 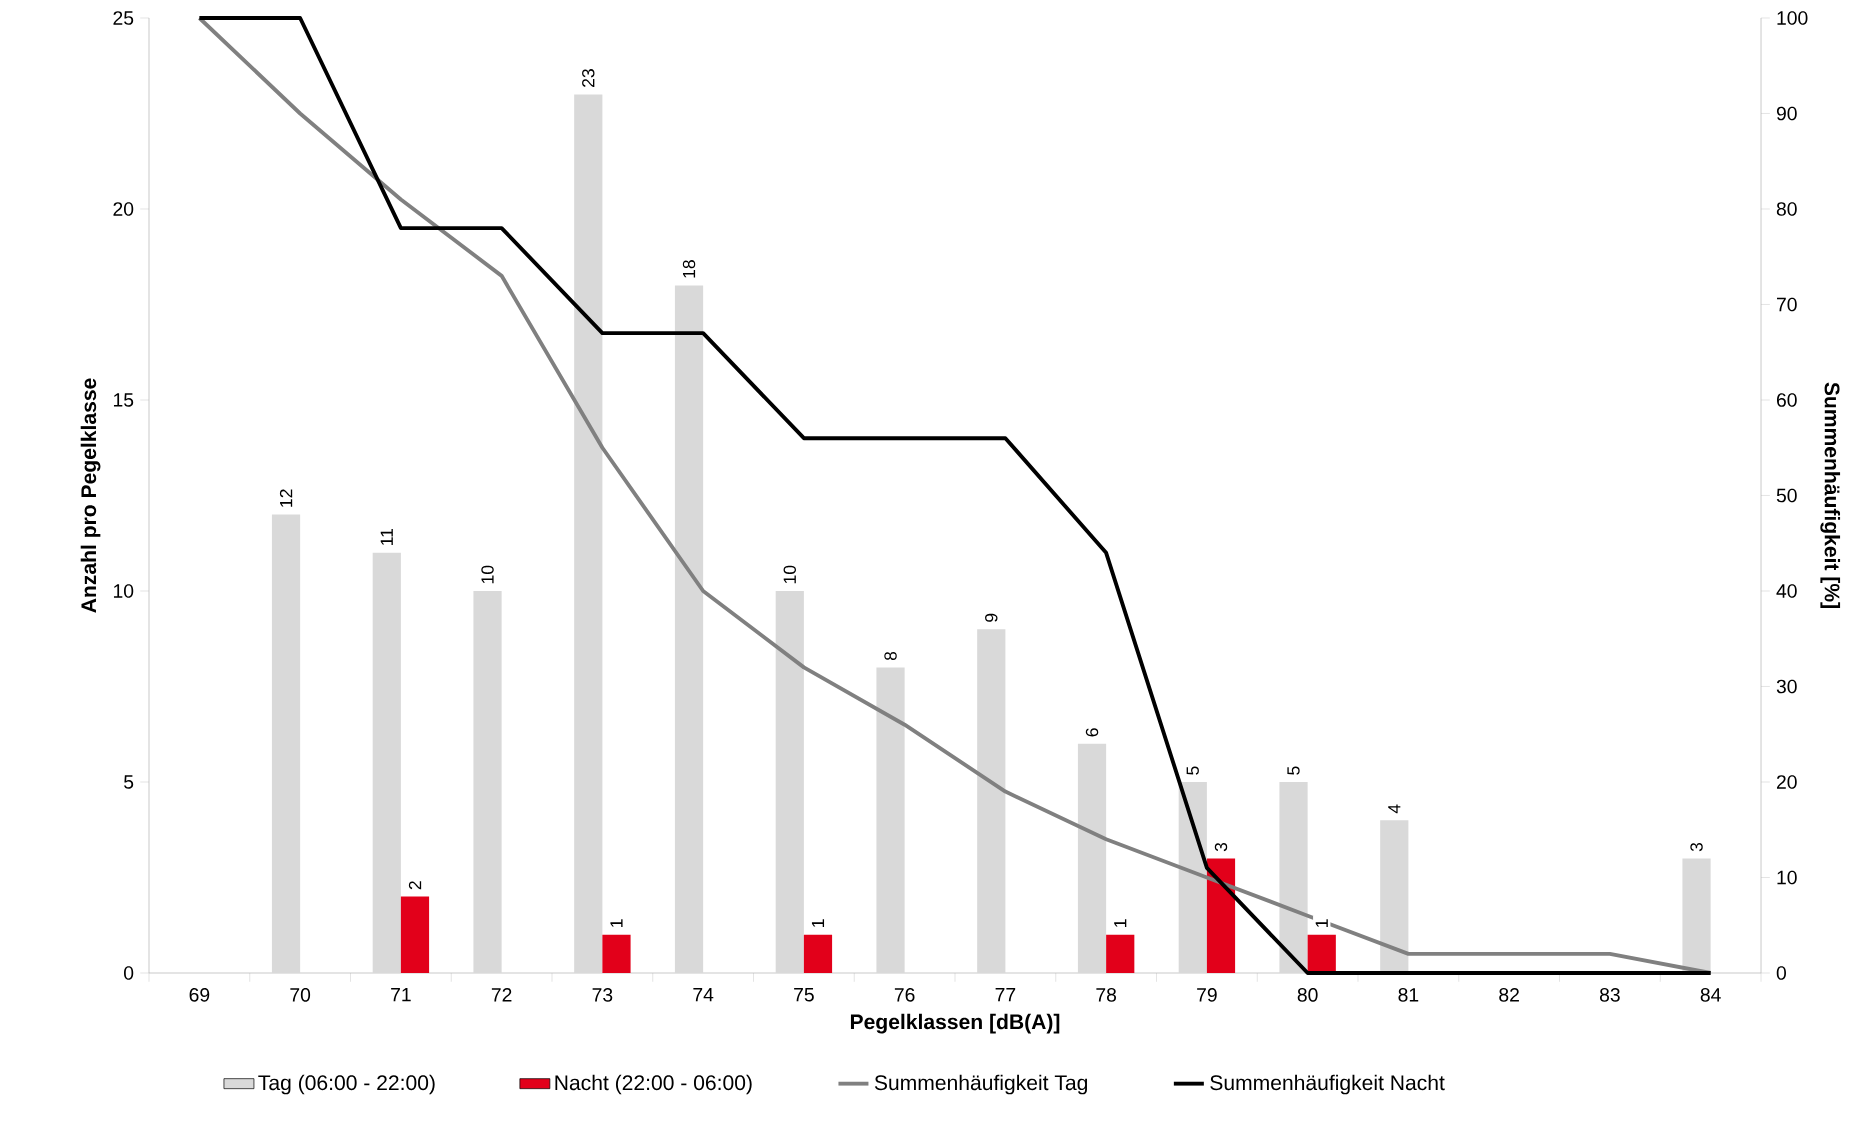 I want to click on x-tick-label: 81, so click(x=1408, y=995).